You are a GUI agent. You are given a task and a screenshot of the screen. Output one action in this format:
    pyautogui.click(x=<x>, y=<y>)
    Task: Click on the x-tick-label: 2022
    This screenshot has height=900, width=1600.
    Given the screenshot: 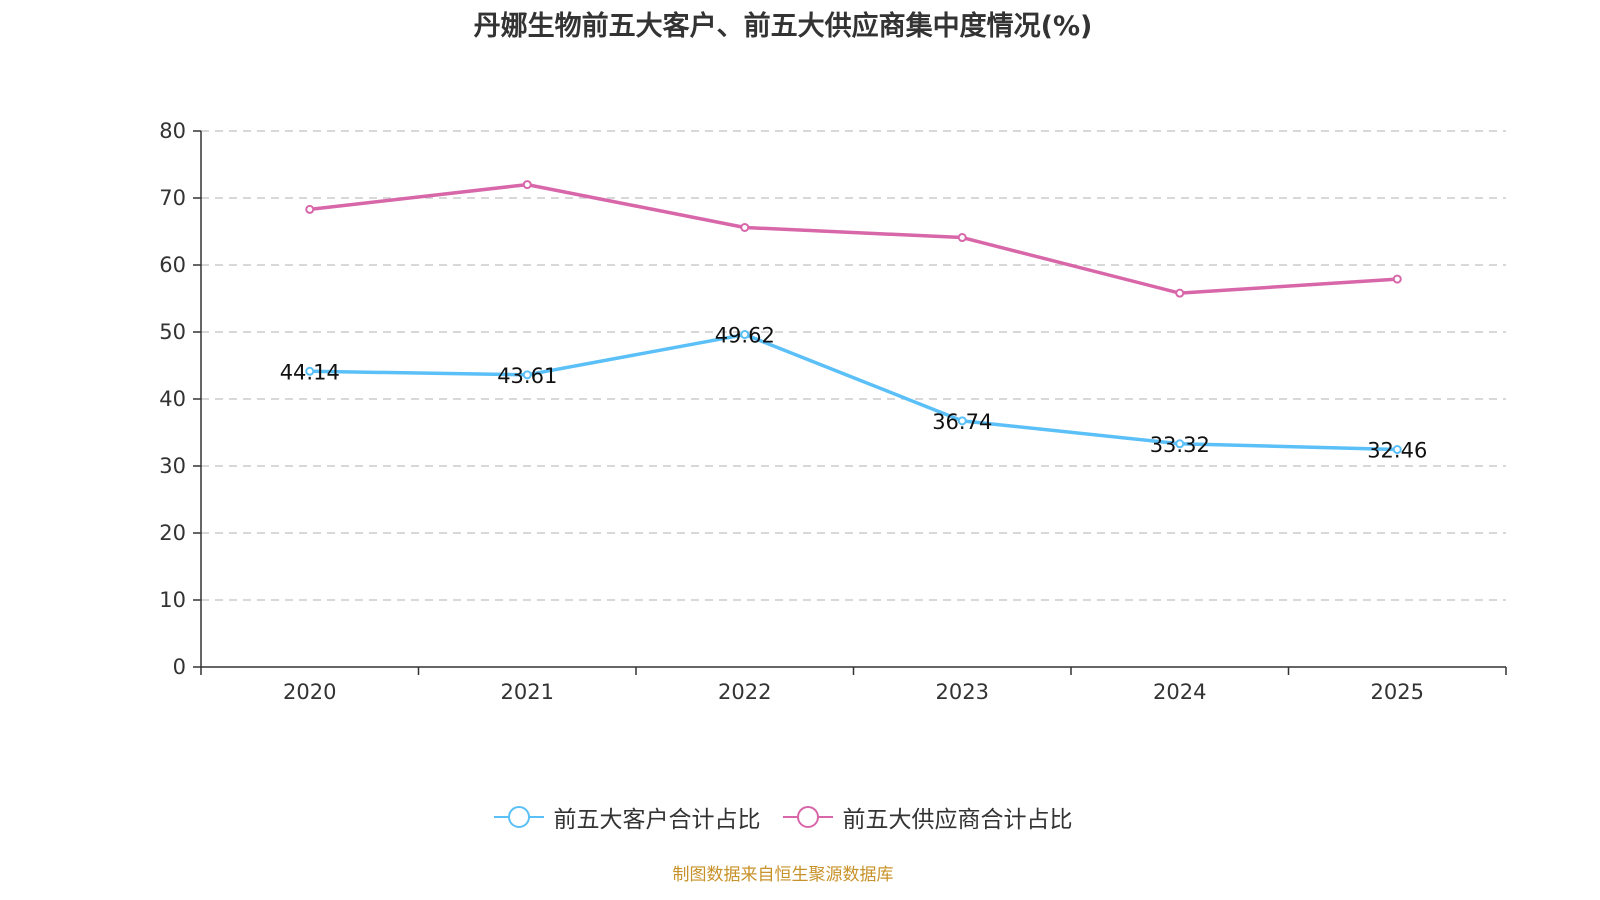 What is the action you would take?
    pyautogui.click(x=744, y=692)
    